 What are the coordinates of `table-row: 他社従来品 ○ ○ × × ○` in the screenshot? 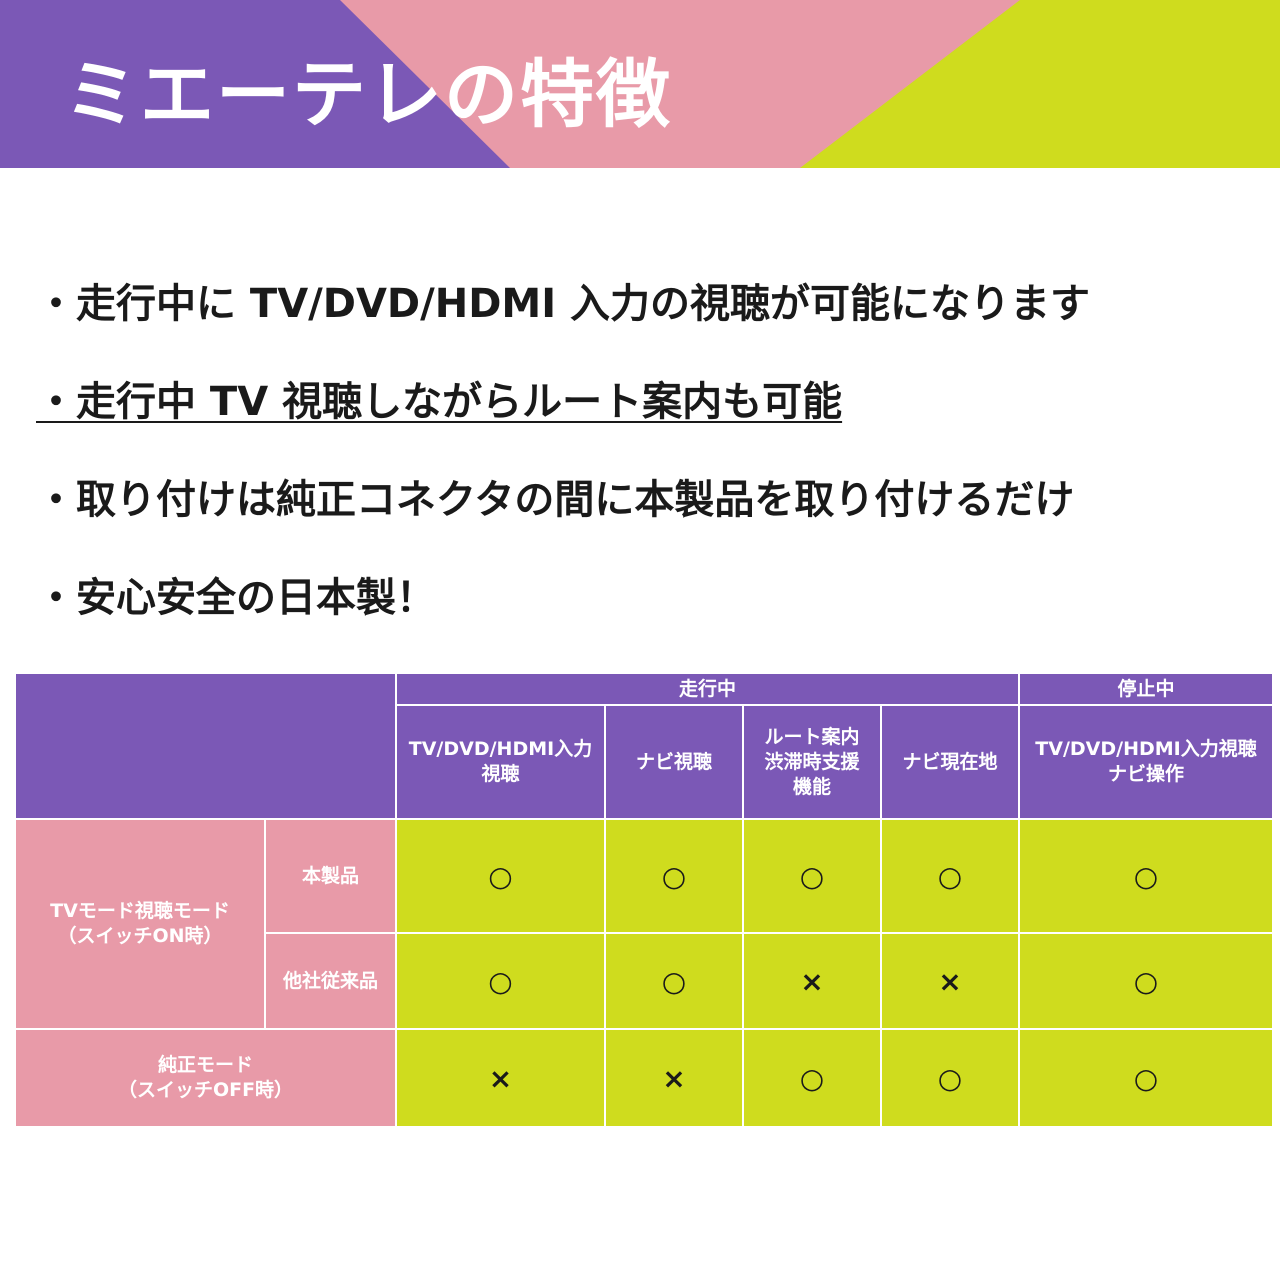 It's located at (645, 981).